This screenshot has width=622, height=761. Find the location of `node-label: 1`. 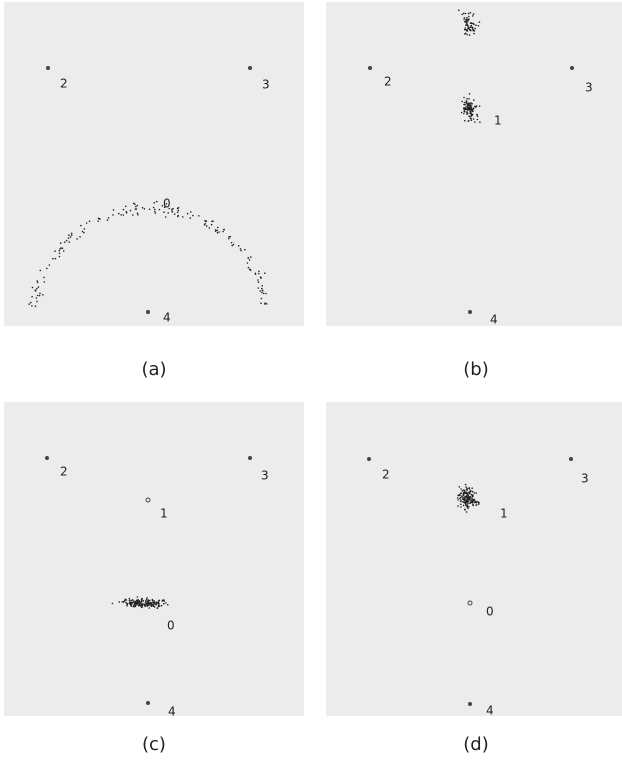

node-label: 1 is located at coordinates (164, 514).